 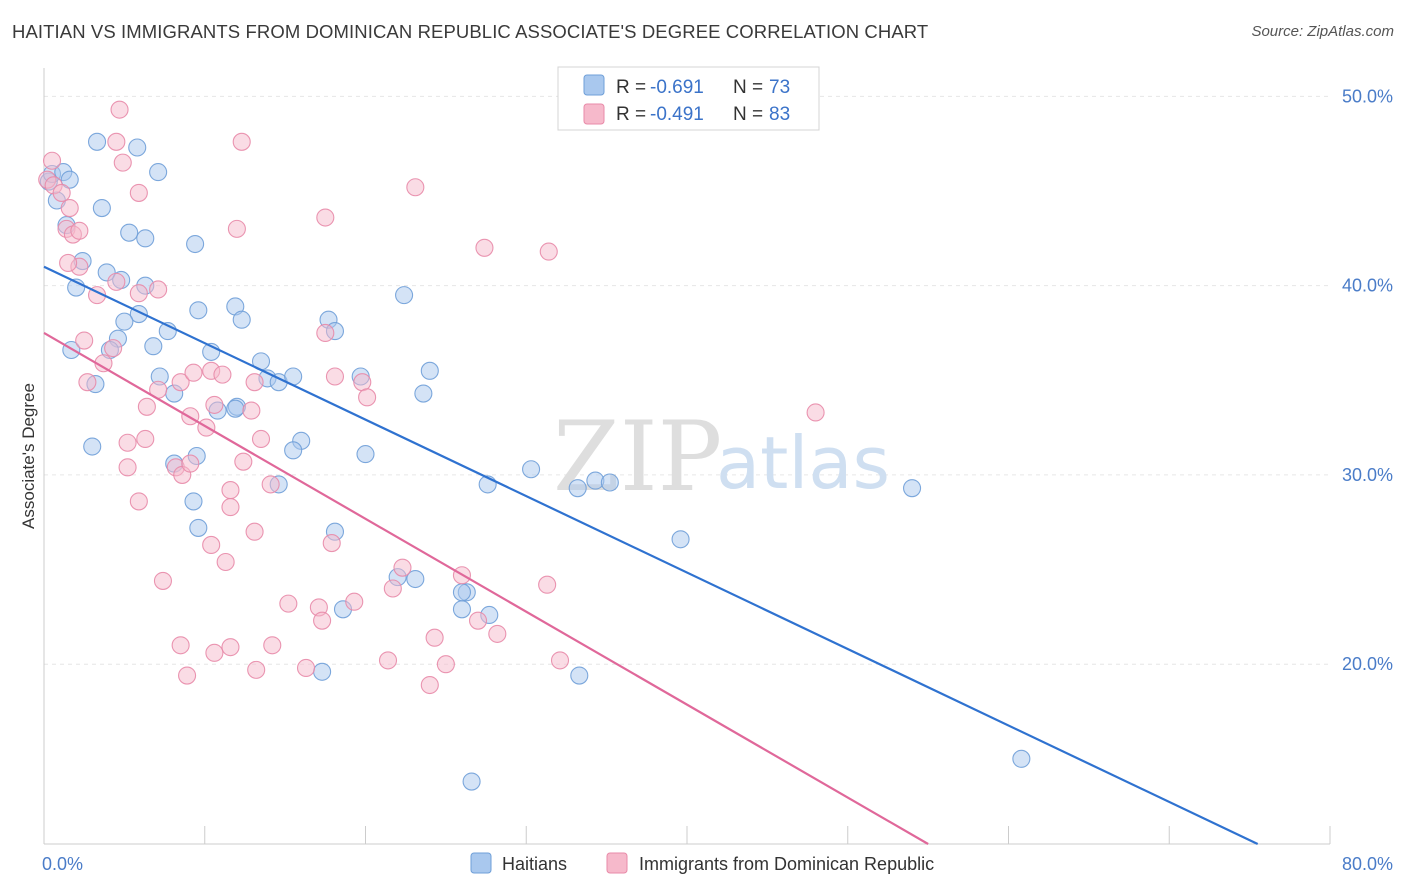 I want to click on legend-r-label-1: R =, so click(x=631, y=87).